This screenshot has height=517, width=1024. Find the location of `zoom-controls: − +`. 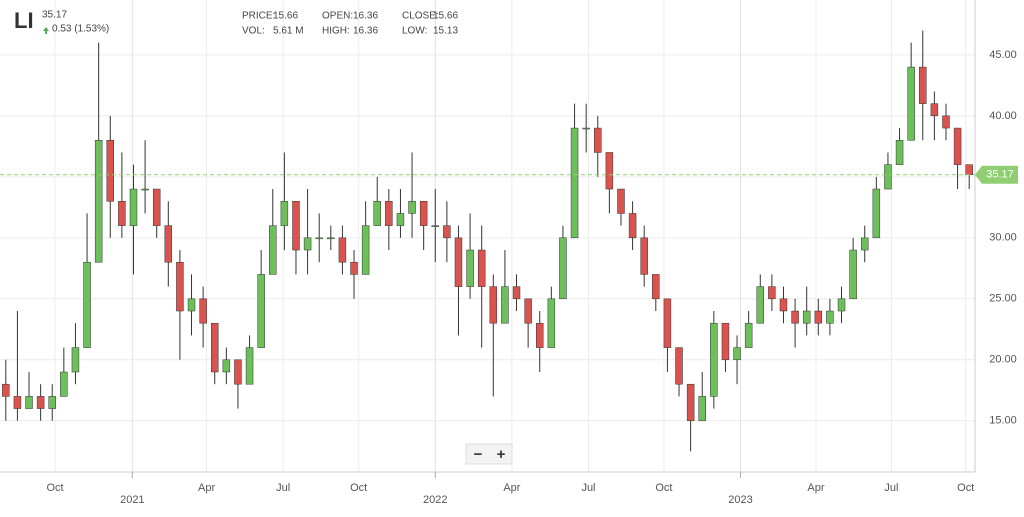

zoom-controls: − + is located at coordinates (489, 454).